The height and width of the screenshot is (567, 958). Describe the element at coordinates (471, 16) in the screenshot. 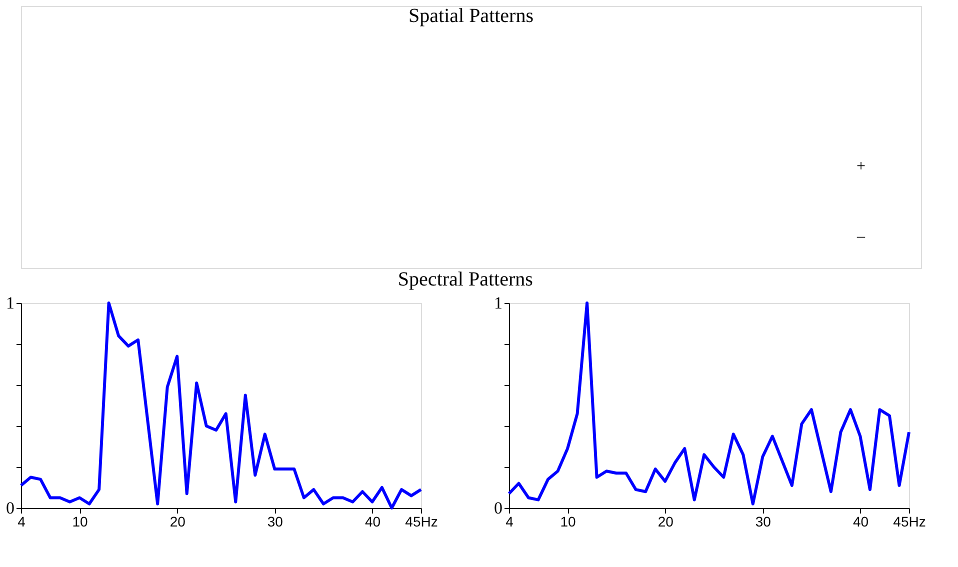

I see `text: Spatial Patterns` at that location.